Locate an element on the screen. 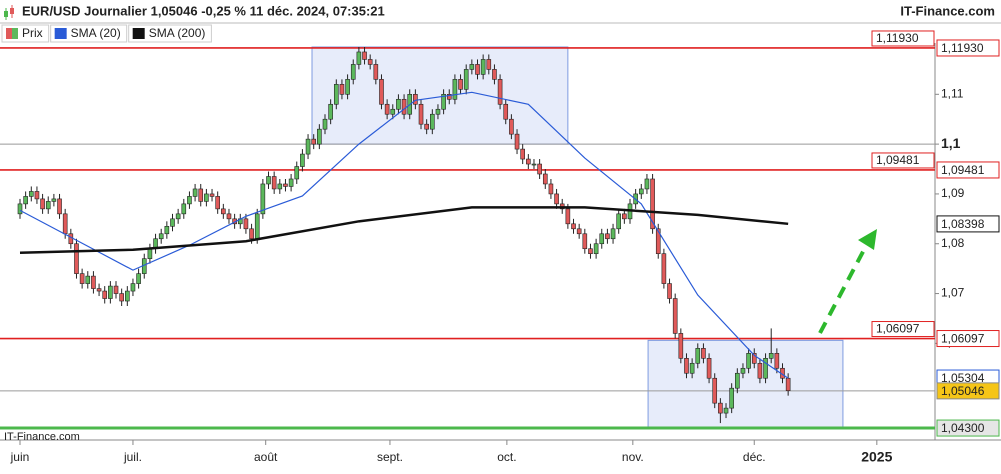 Image resolution: width=1001 pixels, height=474 pixels. ma-label: 1,08398 is located at coordinates (963, 224).